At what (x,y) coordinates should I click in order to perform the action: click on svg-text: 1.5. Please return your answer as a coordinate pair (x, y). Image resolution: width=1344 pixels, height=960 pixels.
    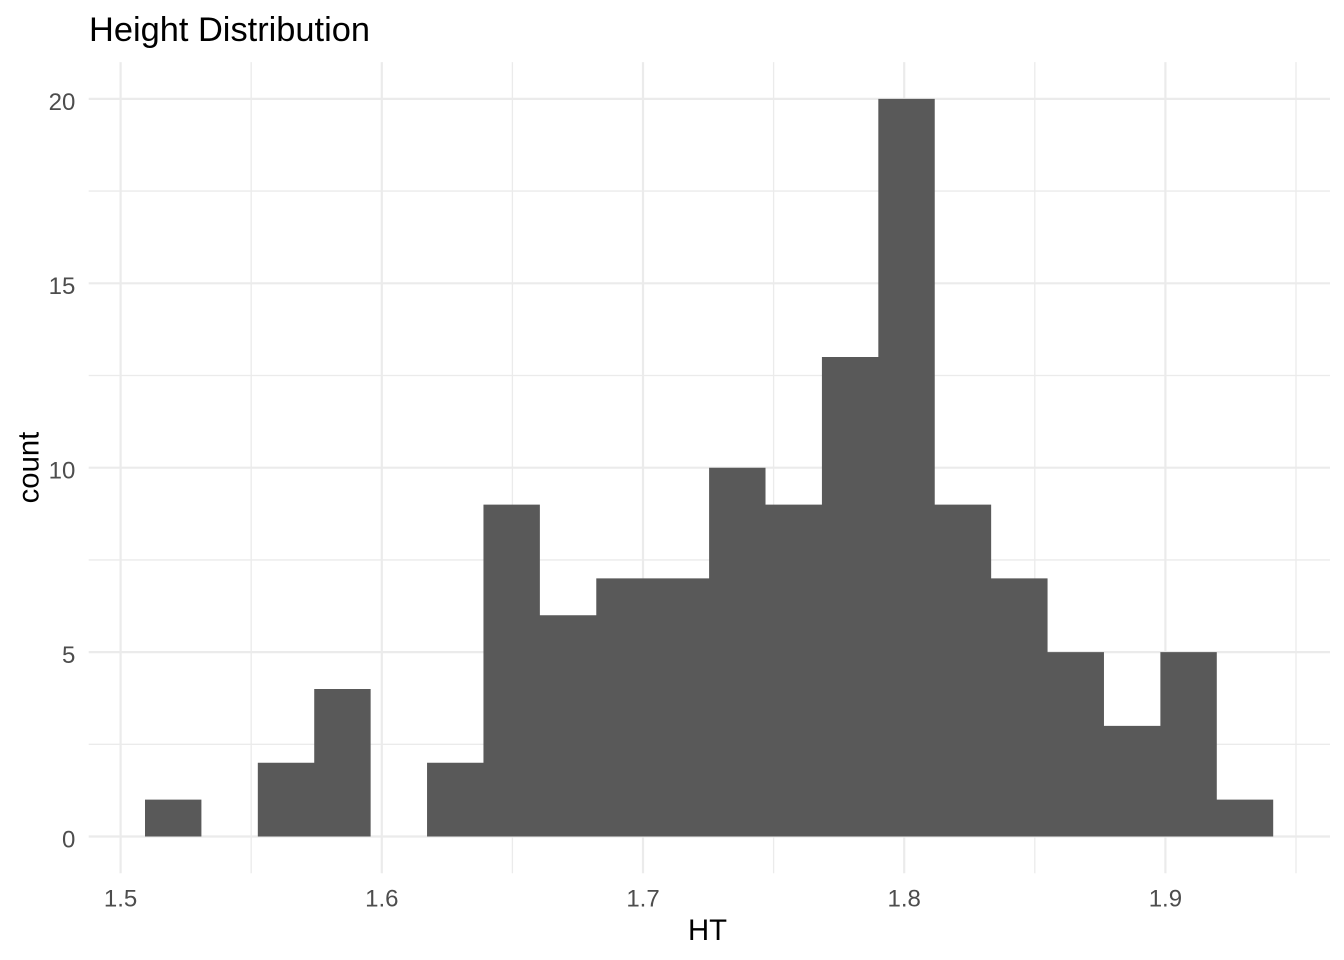
    Looking at the image, I should click on (120, 898).